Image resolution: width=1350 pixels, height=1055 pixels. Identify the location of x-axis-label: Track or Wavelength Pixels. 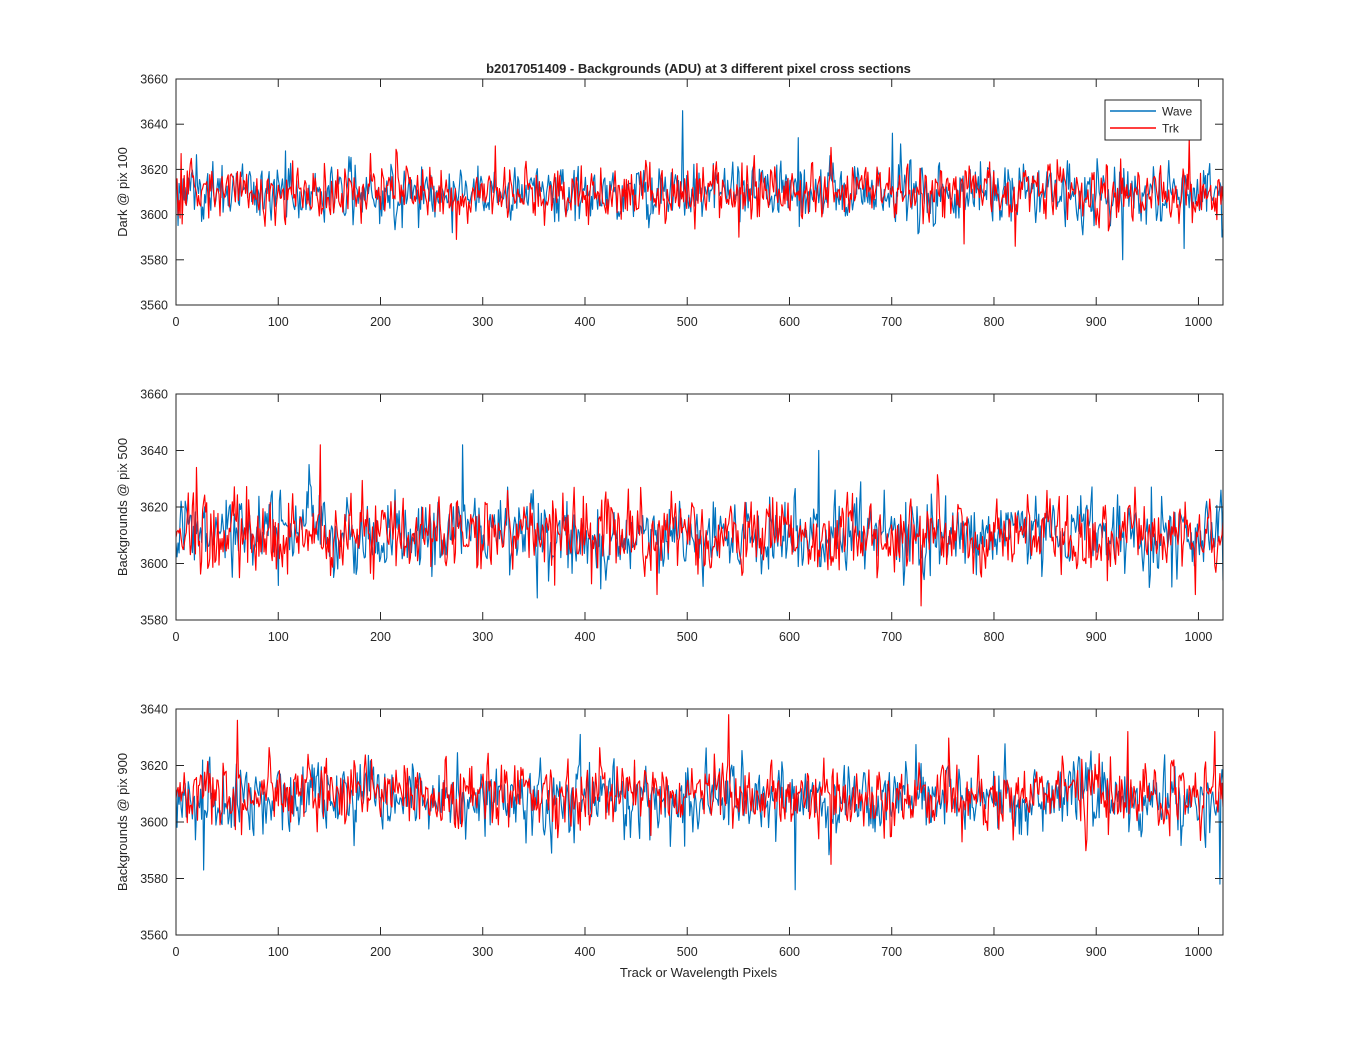
(699, 972).